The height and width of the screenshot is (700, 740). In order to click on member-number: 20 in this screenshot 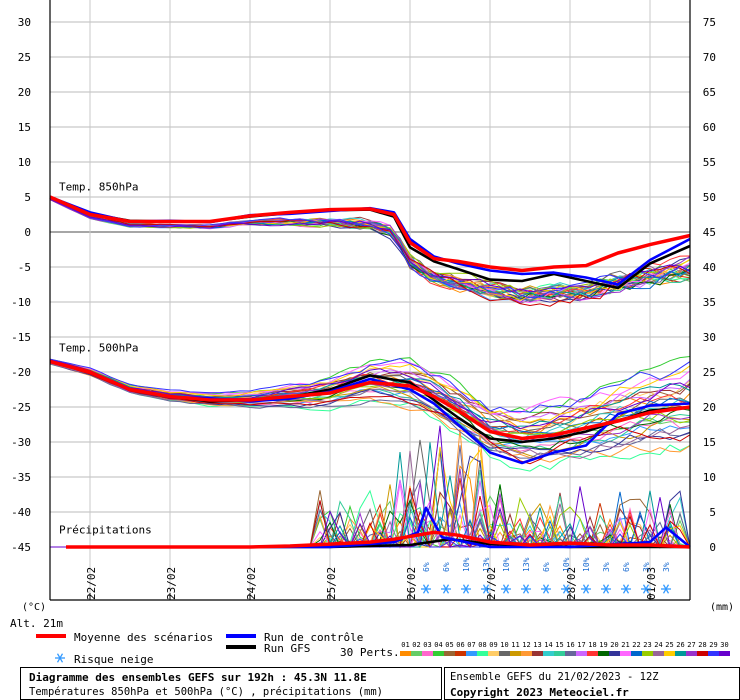, I will do `click(614, 645)`.